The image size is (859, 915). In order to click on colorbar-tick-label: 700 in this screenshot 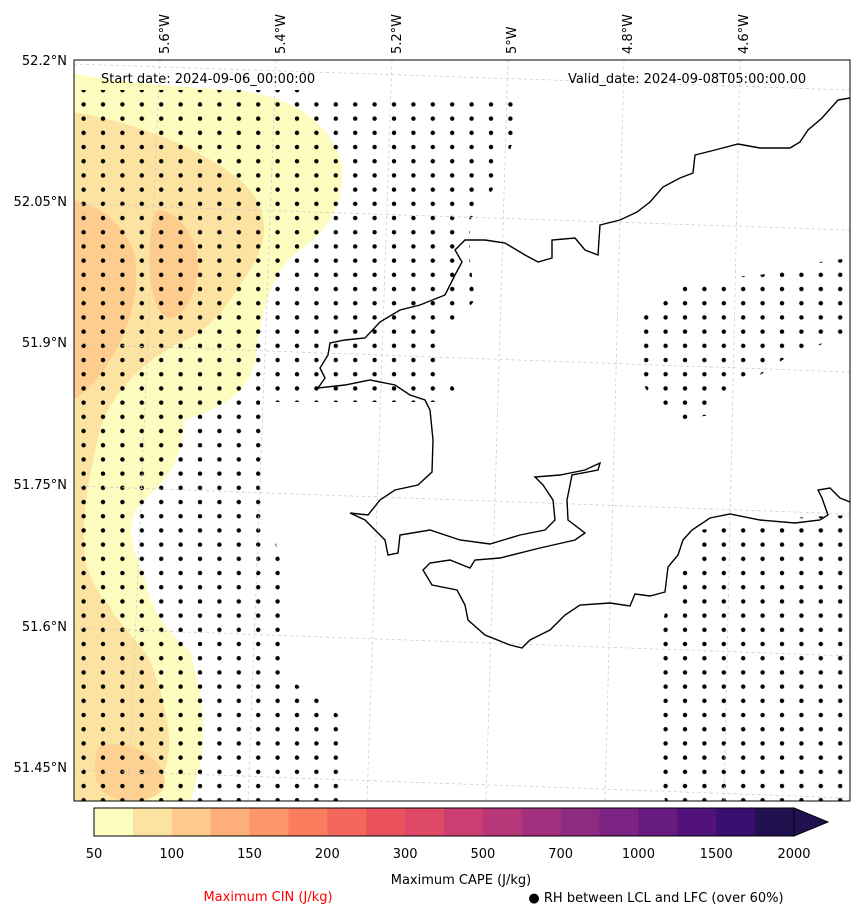, I will do `click(560, 854)`.